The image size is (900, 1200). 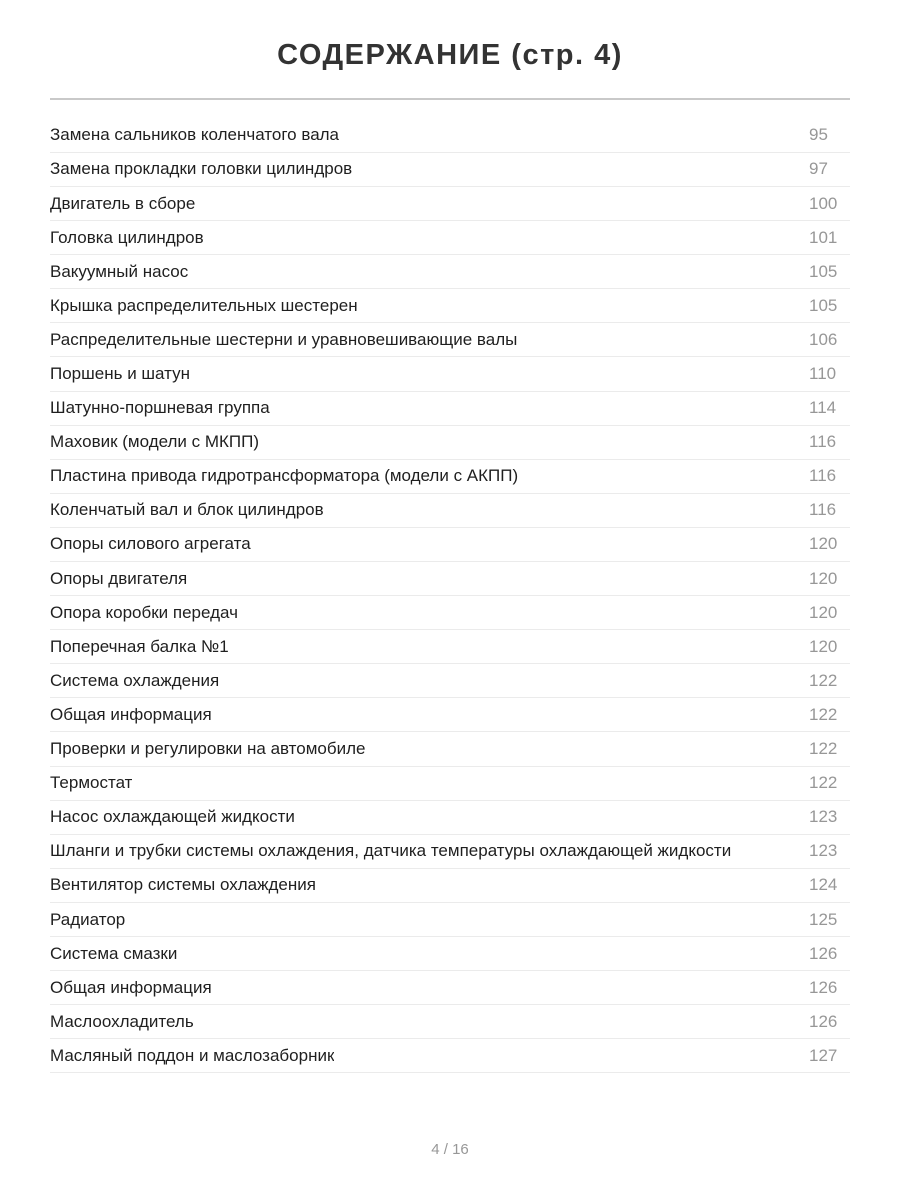 What do you see at coordinates (135, 680) in the screenshot?
I see `toc-entry-label: Система охлаждения` at bounding box center [135, 680].